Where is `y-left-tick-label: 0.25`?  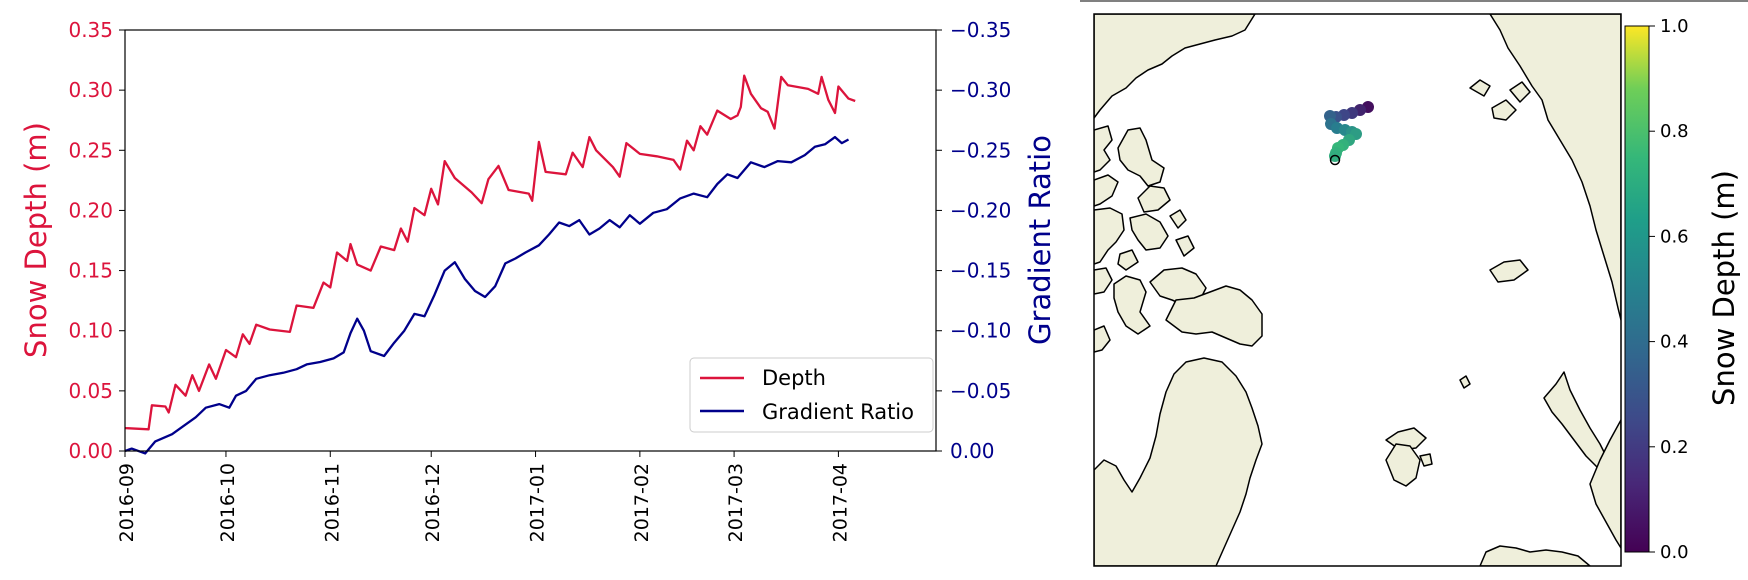 y-left-tick-label: 0.25 is located at coordinates (90, 150).